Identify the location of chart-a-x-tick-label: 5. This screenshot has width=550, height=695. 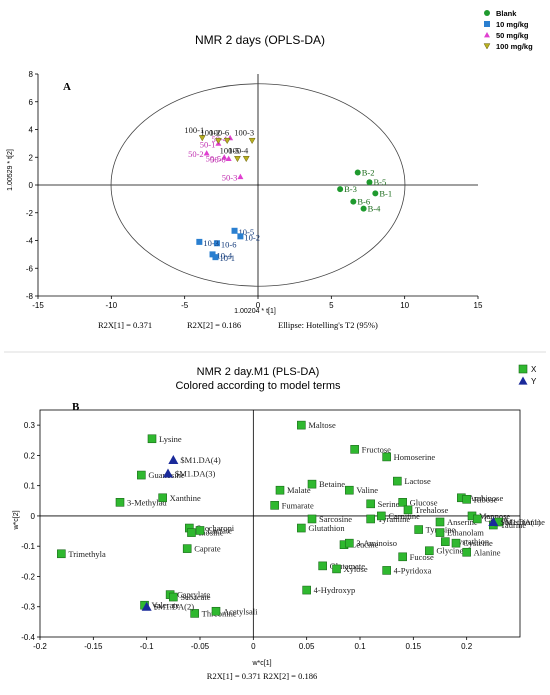
(331, 305).